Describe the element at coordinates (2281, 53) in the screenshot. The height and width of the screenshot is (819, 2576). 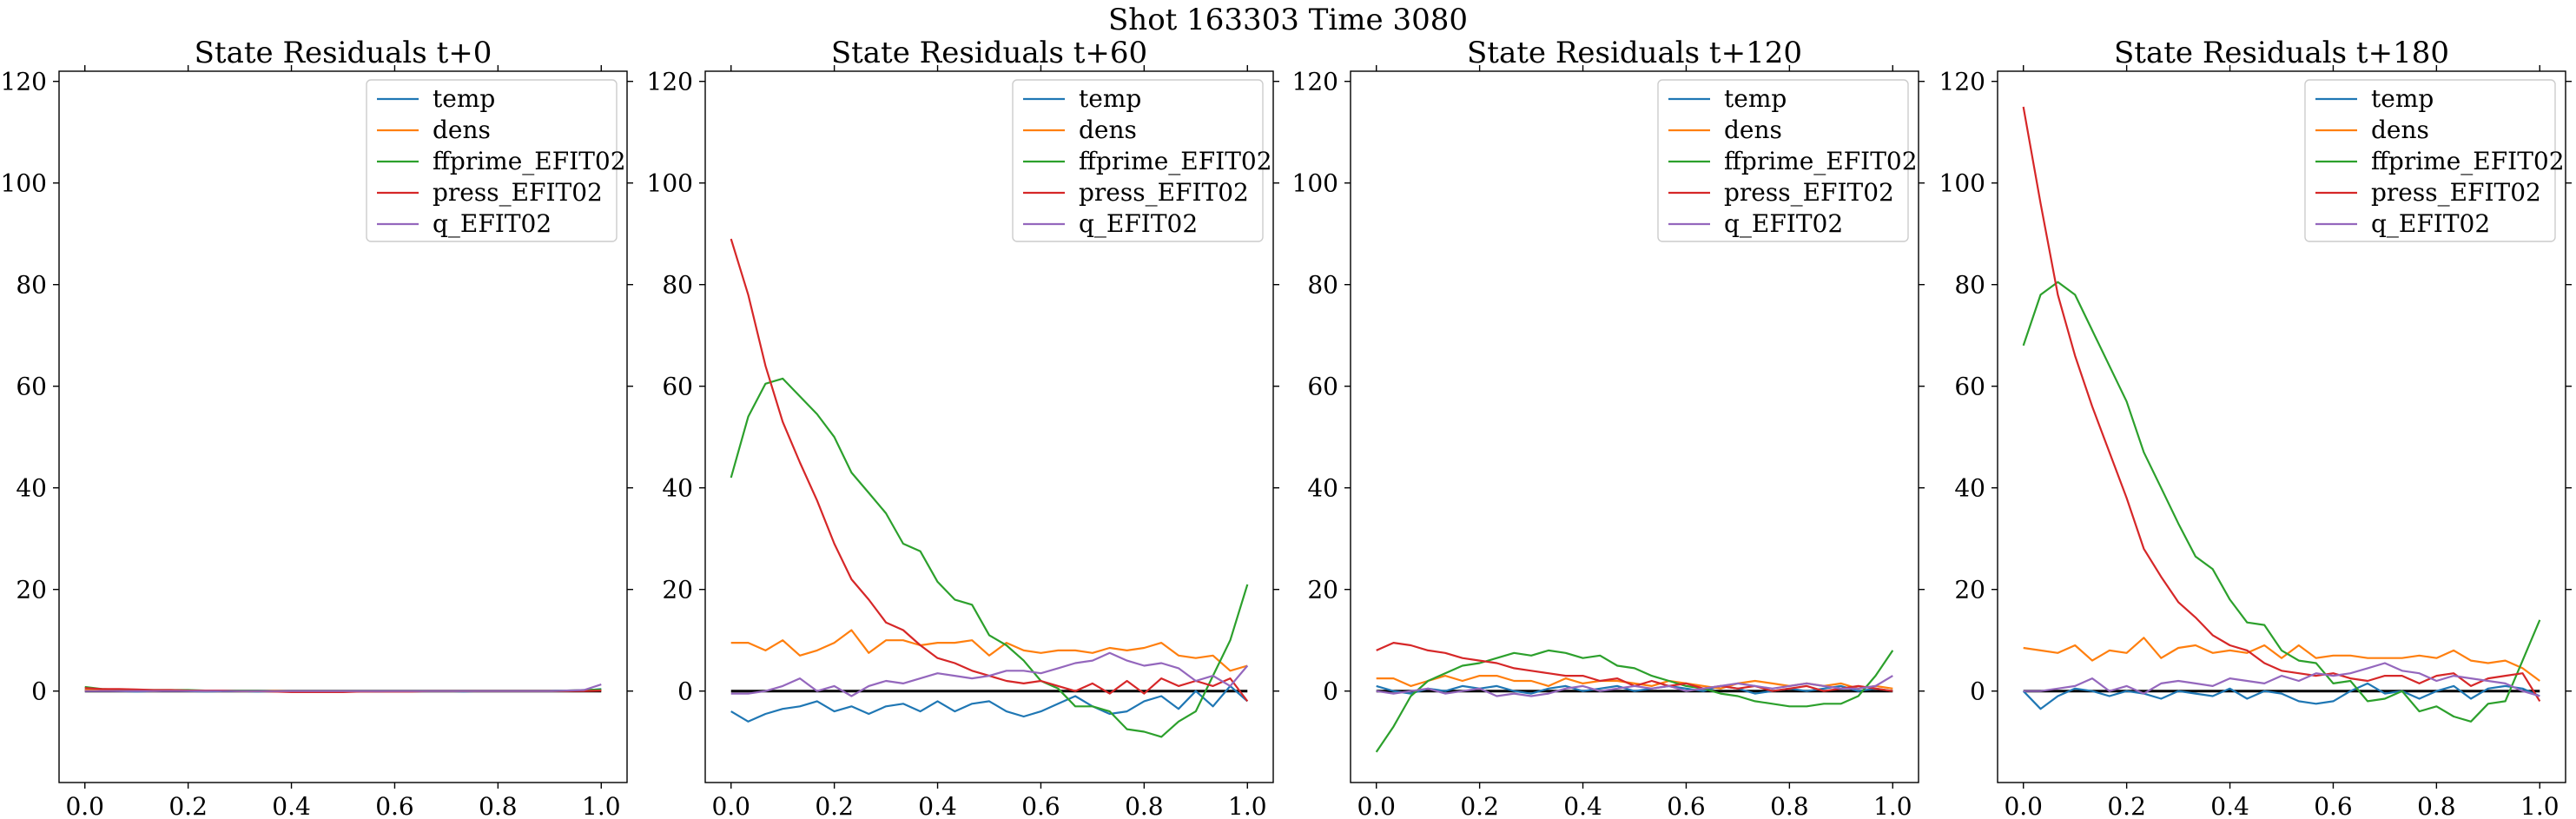
I see `panel-title: State Residuals t+180` at that location.